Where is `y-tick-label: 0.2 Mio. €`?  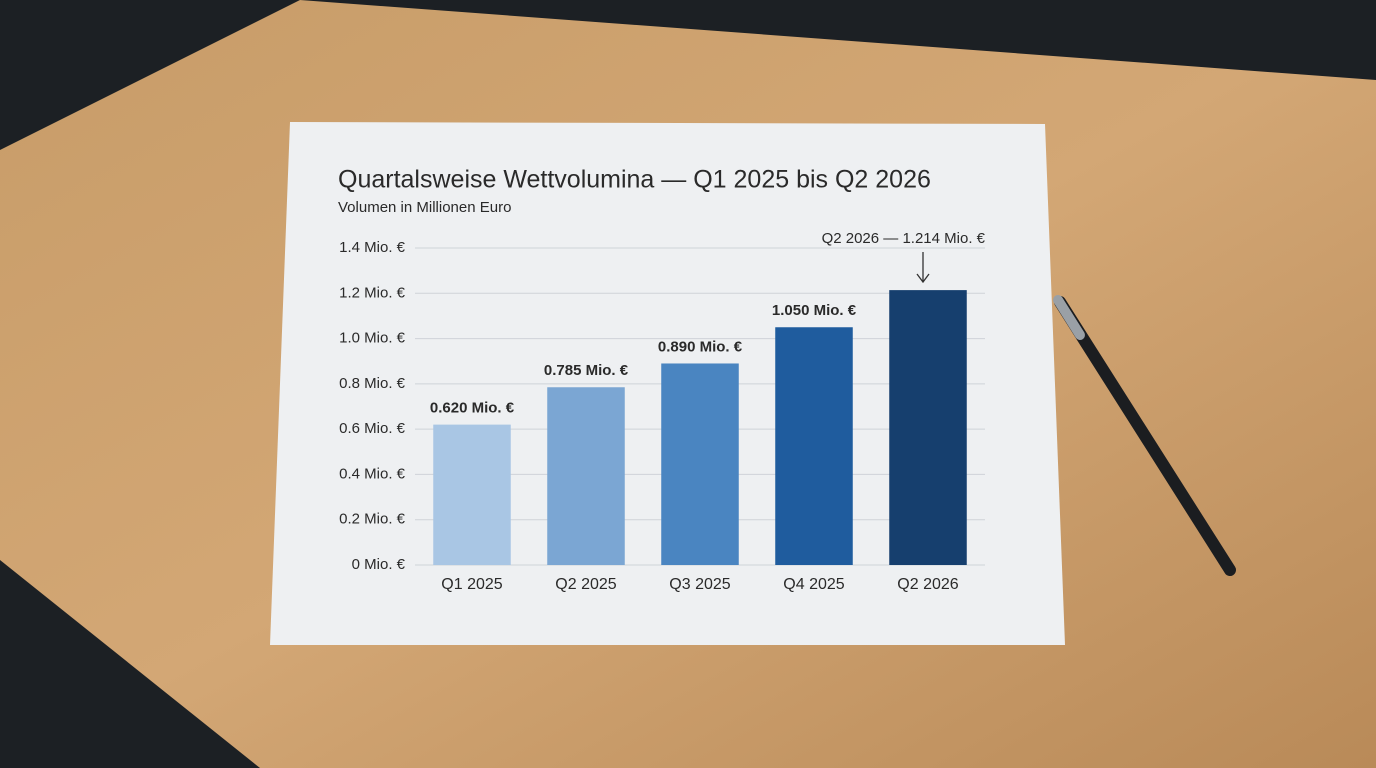 y-tick-label: 0.2 Mio. € is located at coordinates (372, 519).